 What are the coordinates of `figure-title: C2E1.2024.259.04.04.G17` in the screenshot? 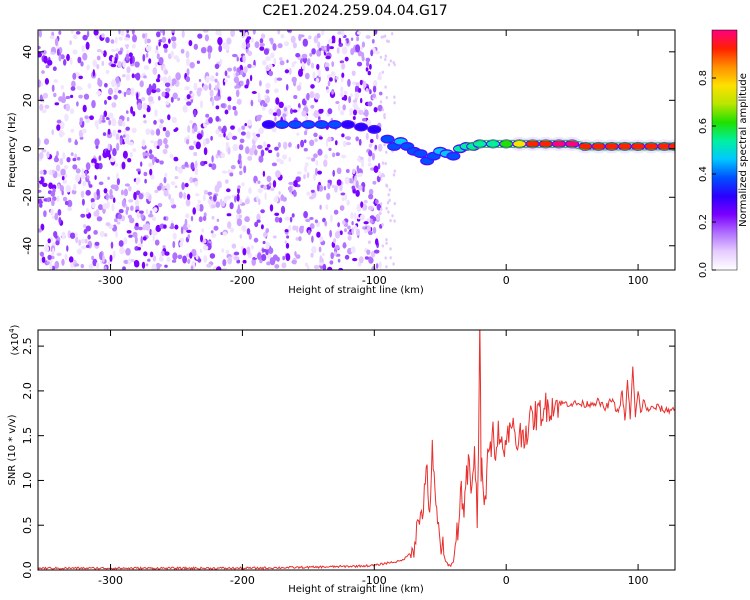 It's located at (354, 11).